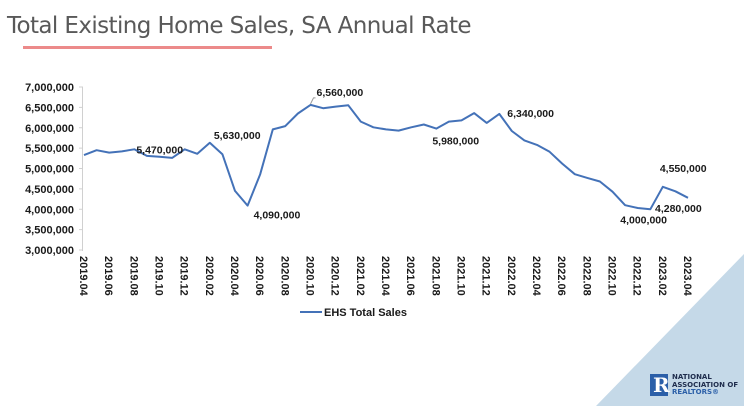 The width and height of the screenshot is (744, 406). Describe the element at coordinates (133, 276) in the screenshot. I see `x-tick-label: 2019.08` at that location.